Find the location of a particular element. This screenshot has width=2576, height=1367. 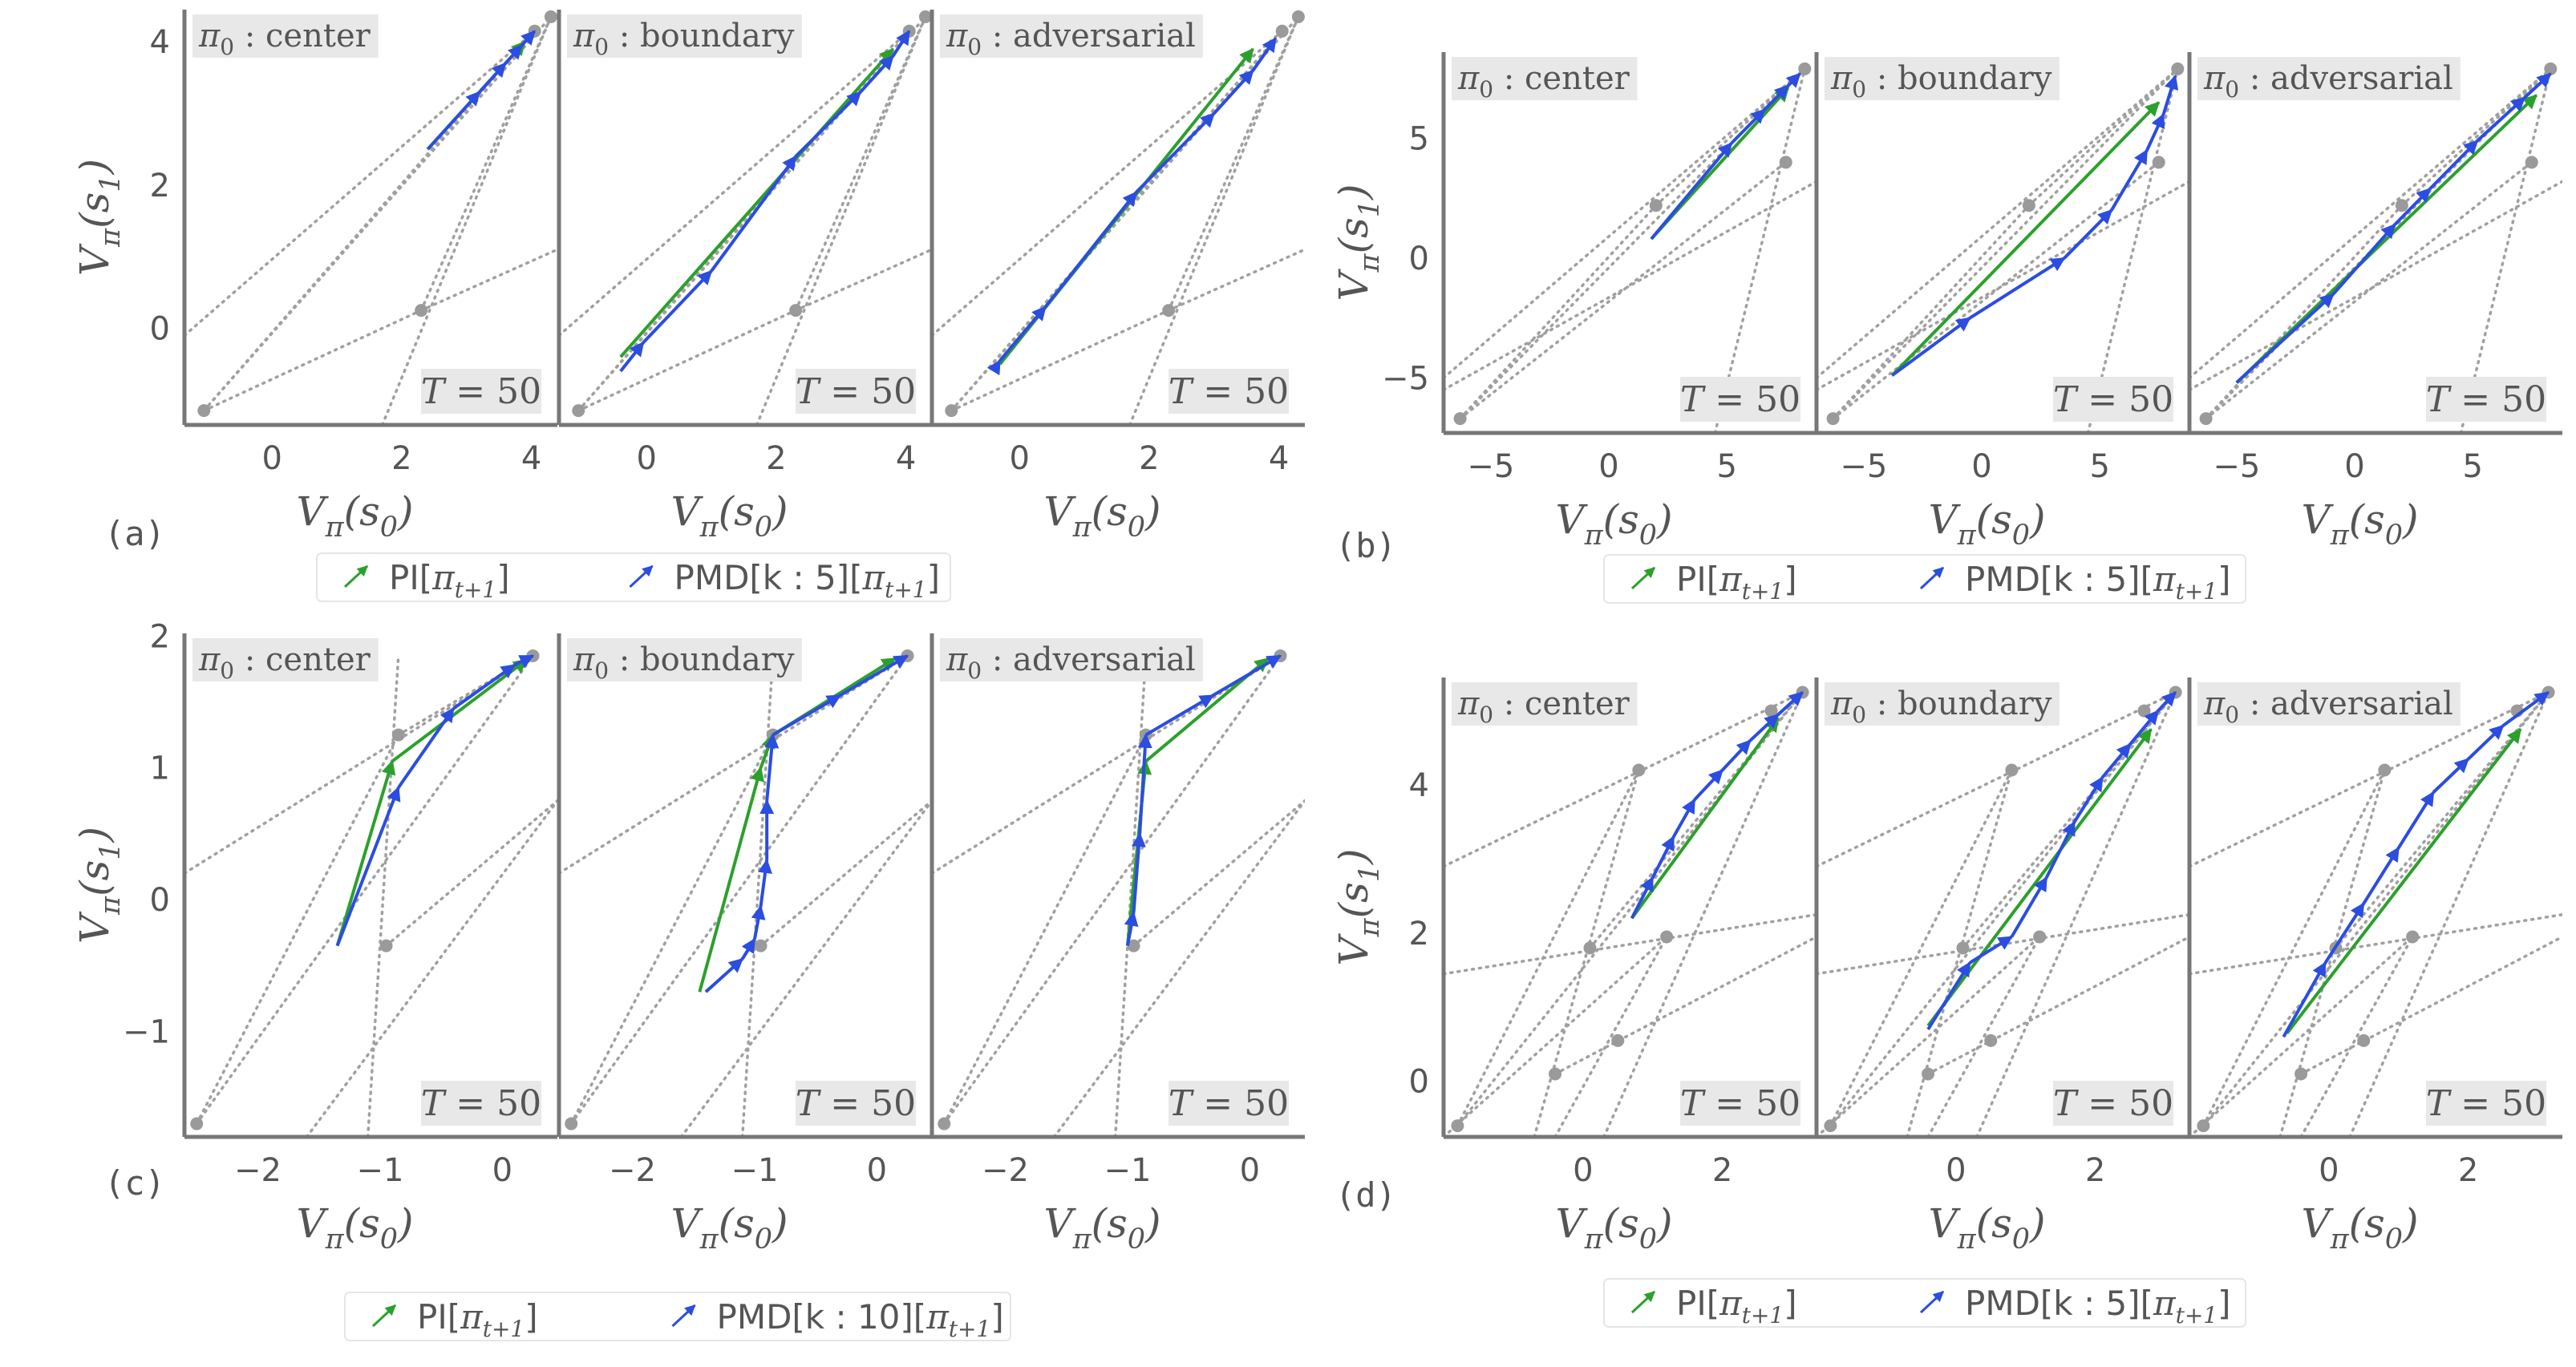

legend-frame is located at coordinates (677, 1316).